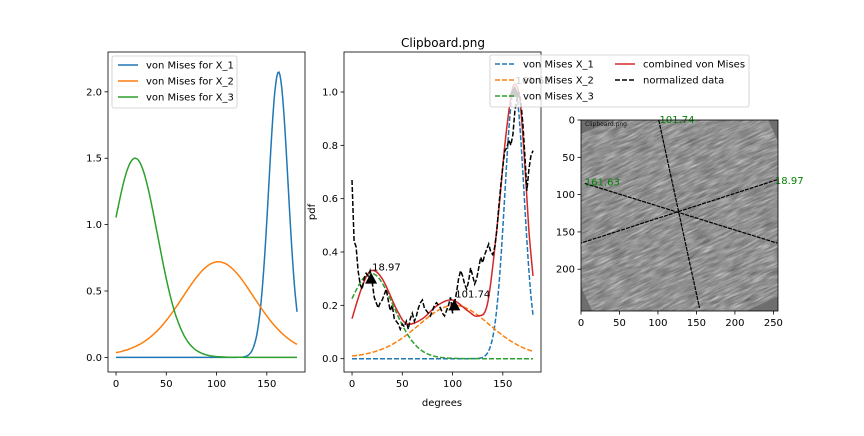  I want to click on image-texture, so click(679, 215).